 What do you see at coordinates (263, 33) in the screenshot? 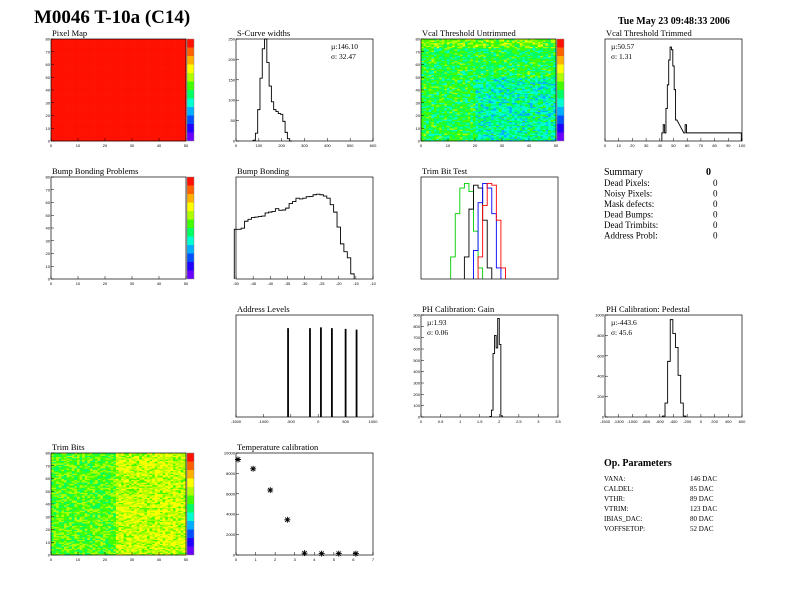
I see `chart-title: S-Curve widths` at bounding box center [263, 33].